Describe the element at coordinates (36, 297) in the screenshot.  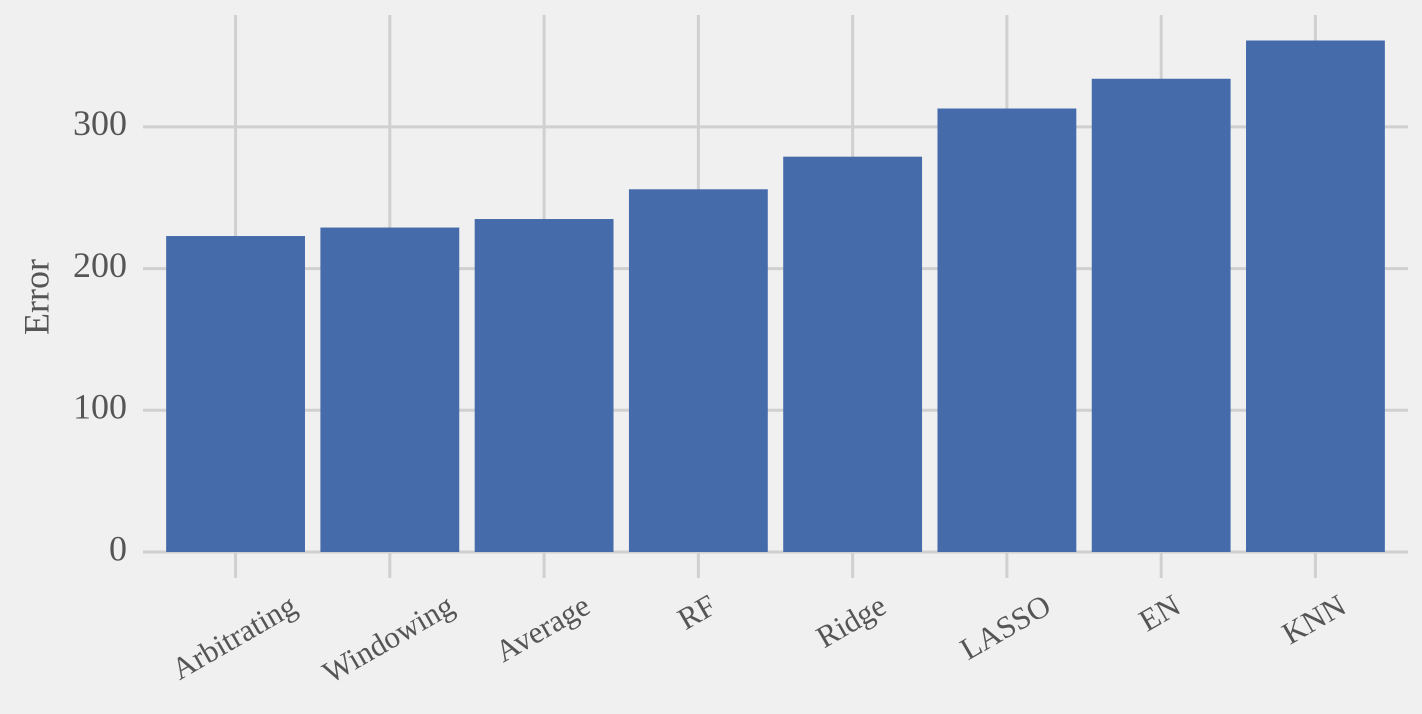
I see `y-axis-label: Error` at that location.